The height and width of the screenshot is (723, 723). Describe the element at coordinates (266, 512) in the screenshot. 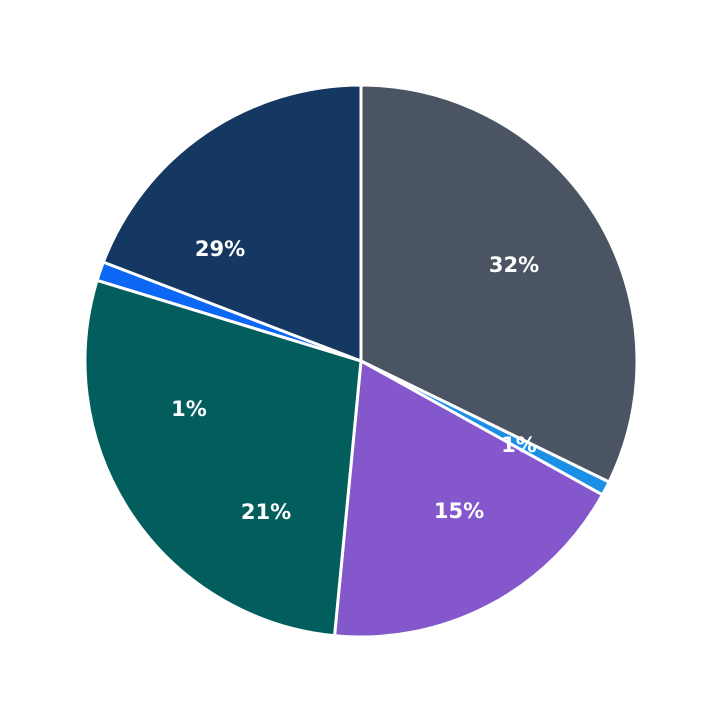

I see `slice-percent-label: 21%` at that location.